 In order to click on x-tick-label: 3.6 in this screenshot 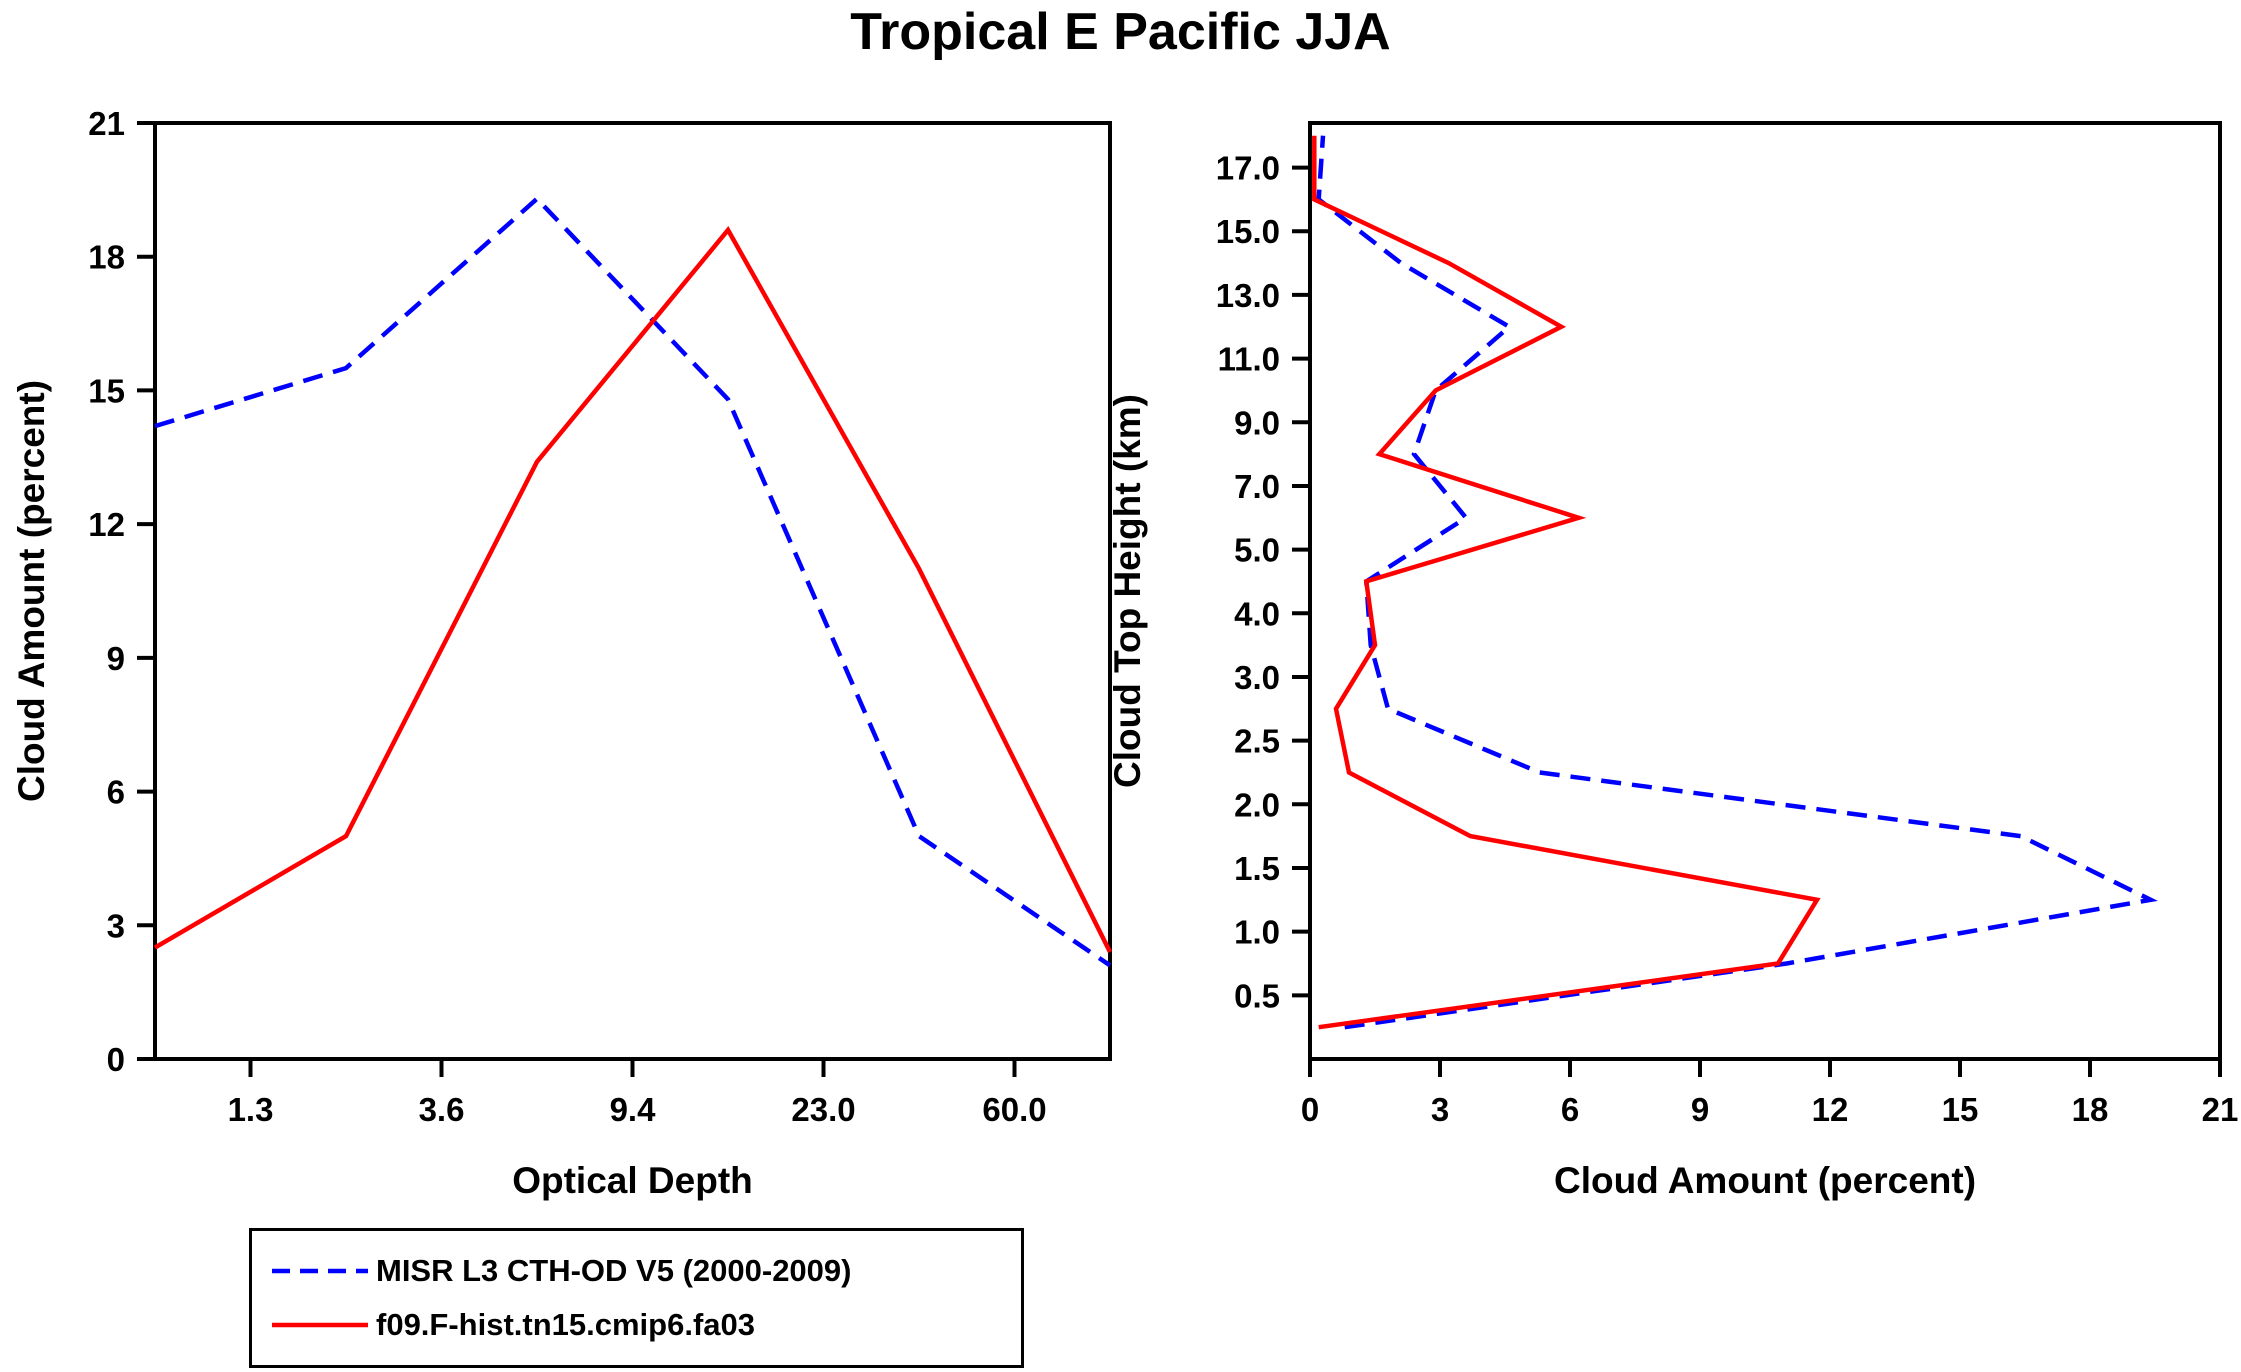, I will do `click(442, 1109)`.